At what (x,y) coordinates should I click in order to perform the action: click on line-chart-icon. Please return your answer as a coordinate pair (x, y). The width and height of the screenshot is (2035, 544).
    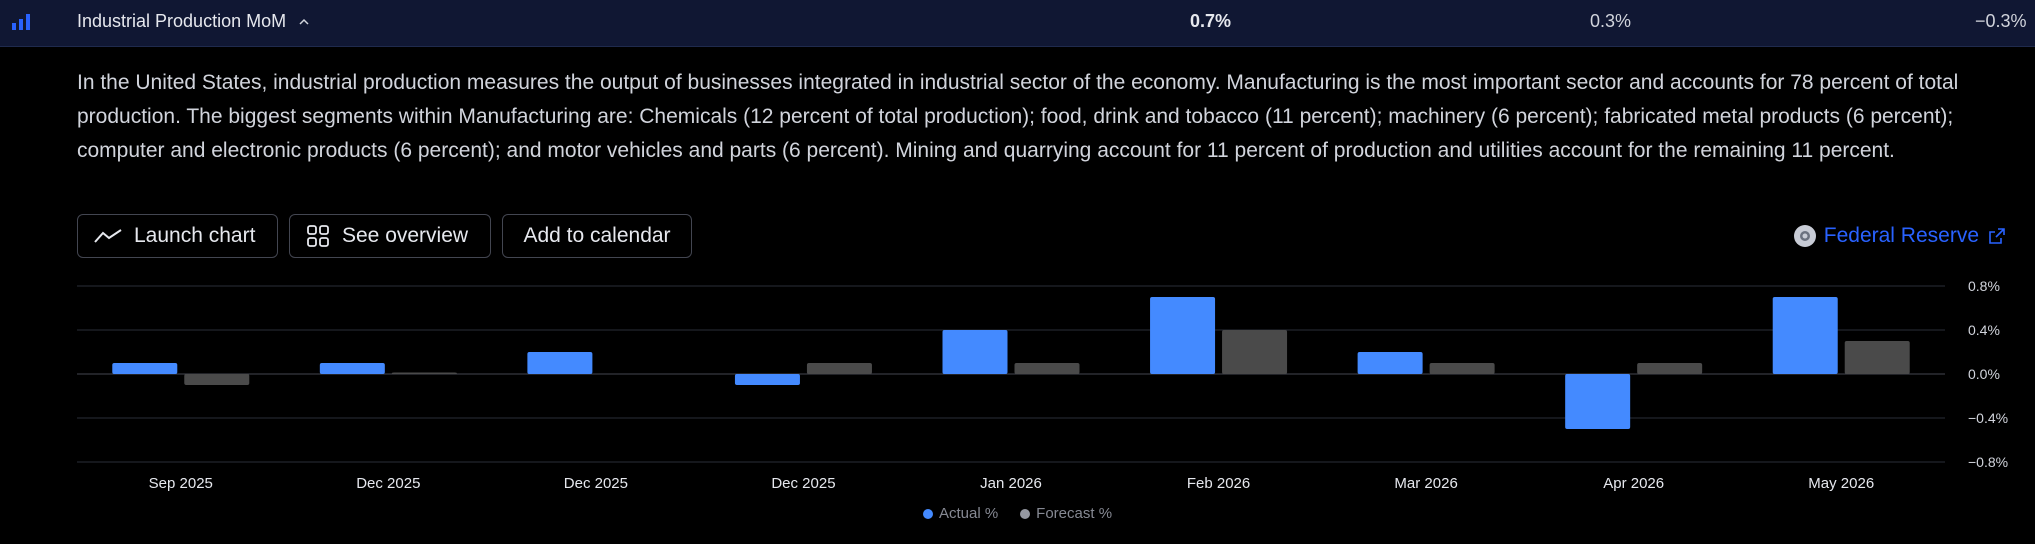
    Looking at the image, I should click on (108, 236).